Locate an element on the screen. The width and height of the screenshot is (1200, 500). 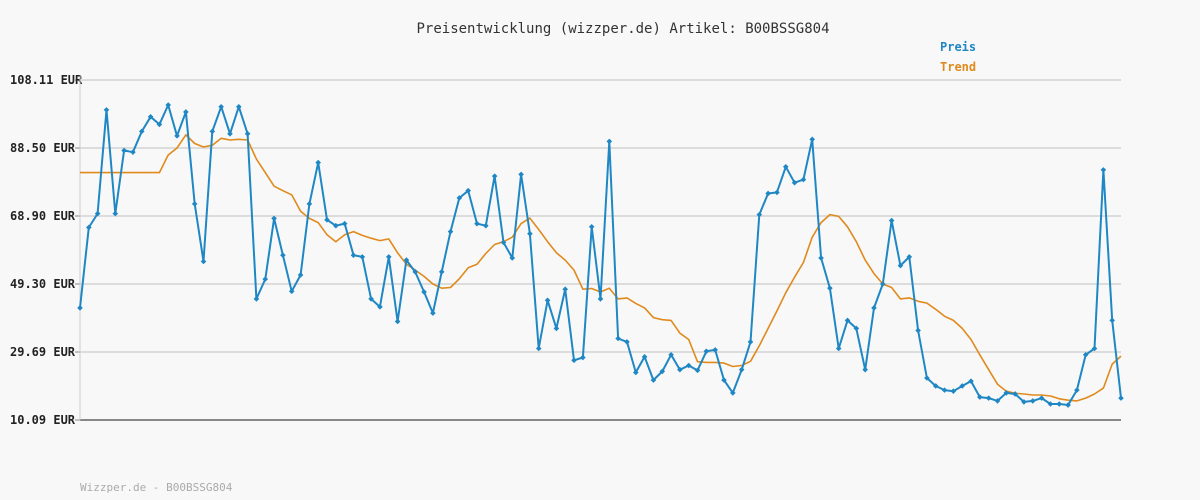
y-tick-label: 49.30 EUR is located at coordinates (43, 284).